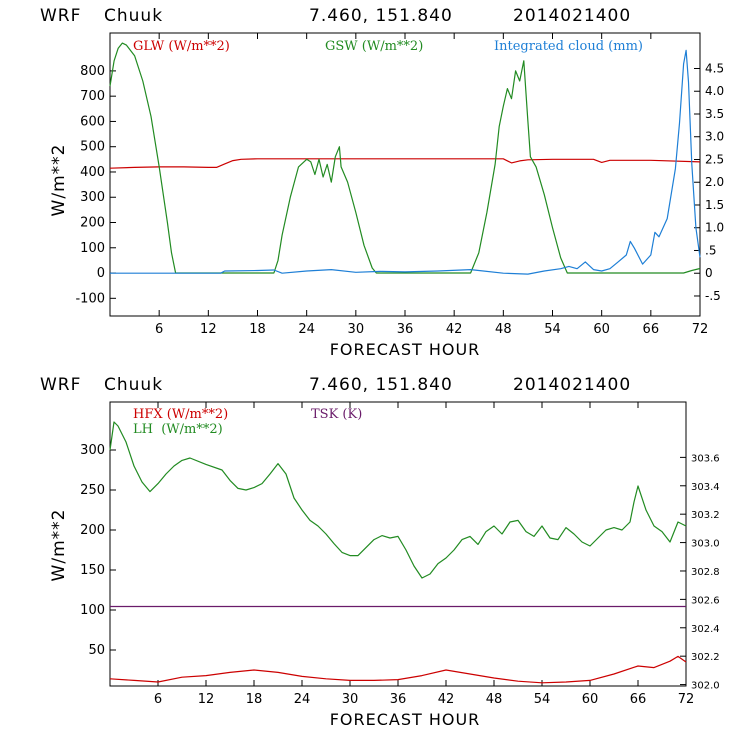 This screenshot has height=740, width=740. What do you see at coordinates (306, 329) in the screenshot?
I see `panel-1-xtick-label: 24` at bounding box center [306, 329].